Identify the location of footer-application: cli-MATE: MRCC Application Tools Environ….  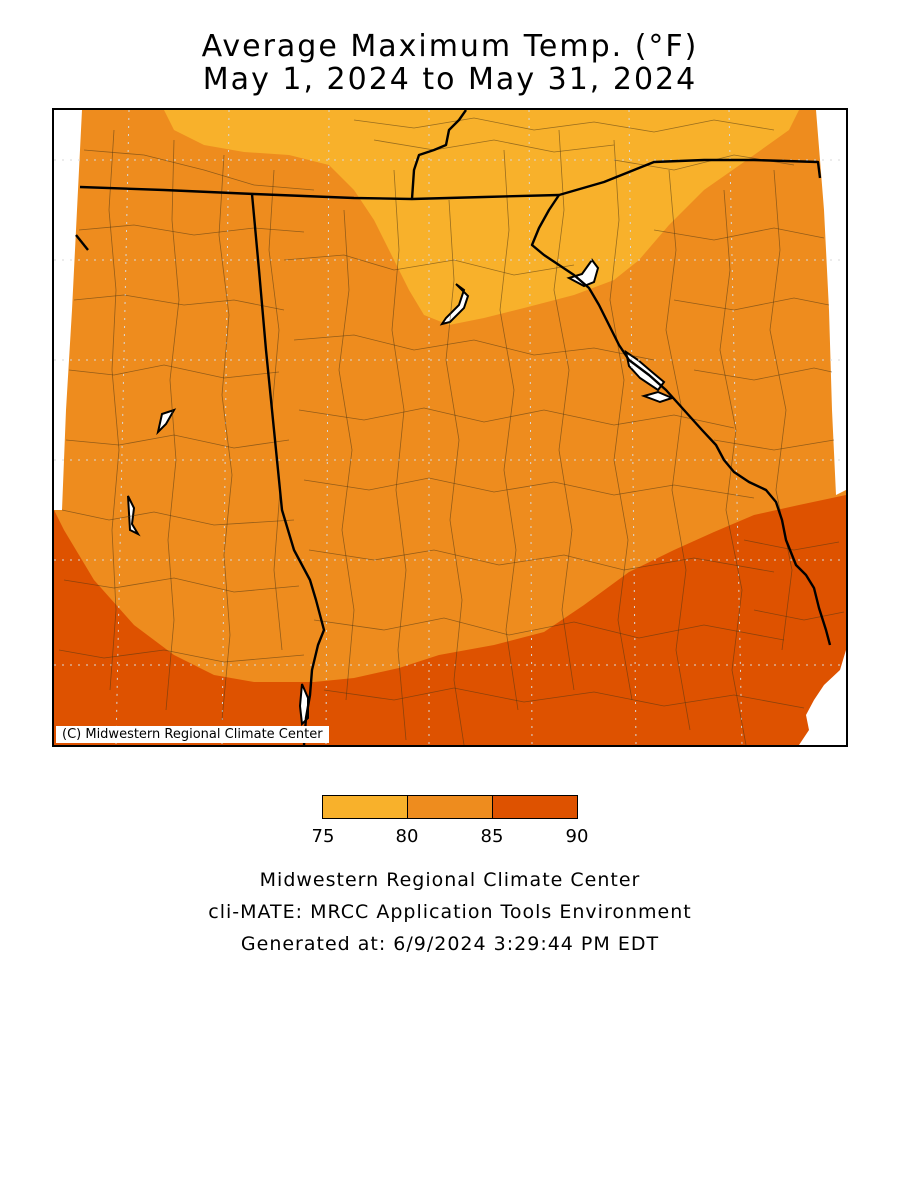
(450, 912).